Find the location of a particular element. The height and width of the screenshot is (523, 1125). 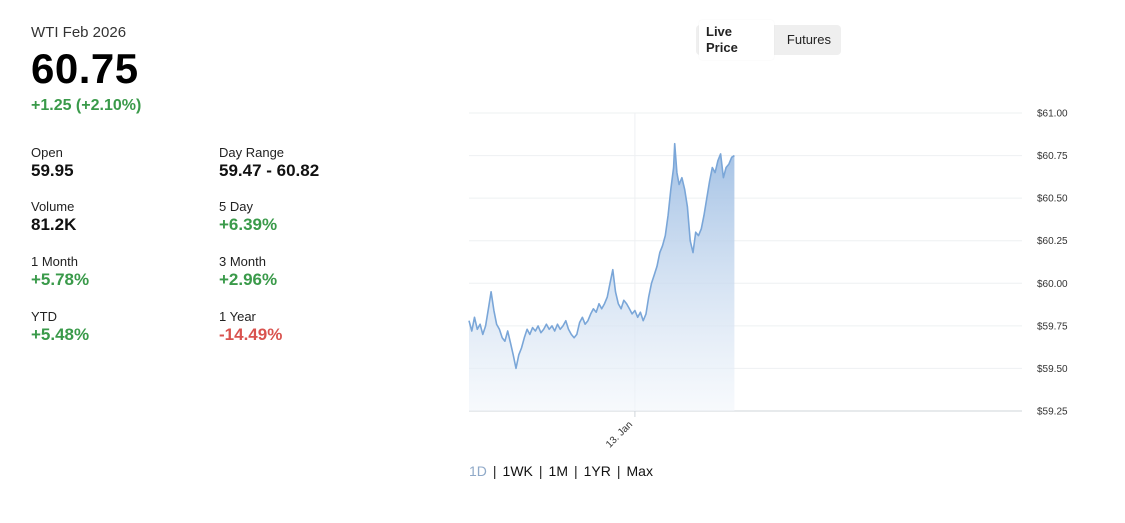

stat-open: Open 59.95 is located at coordinates (52, 163).